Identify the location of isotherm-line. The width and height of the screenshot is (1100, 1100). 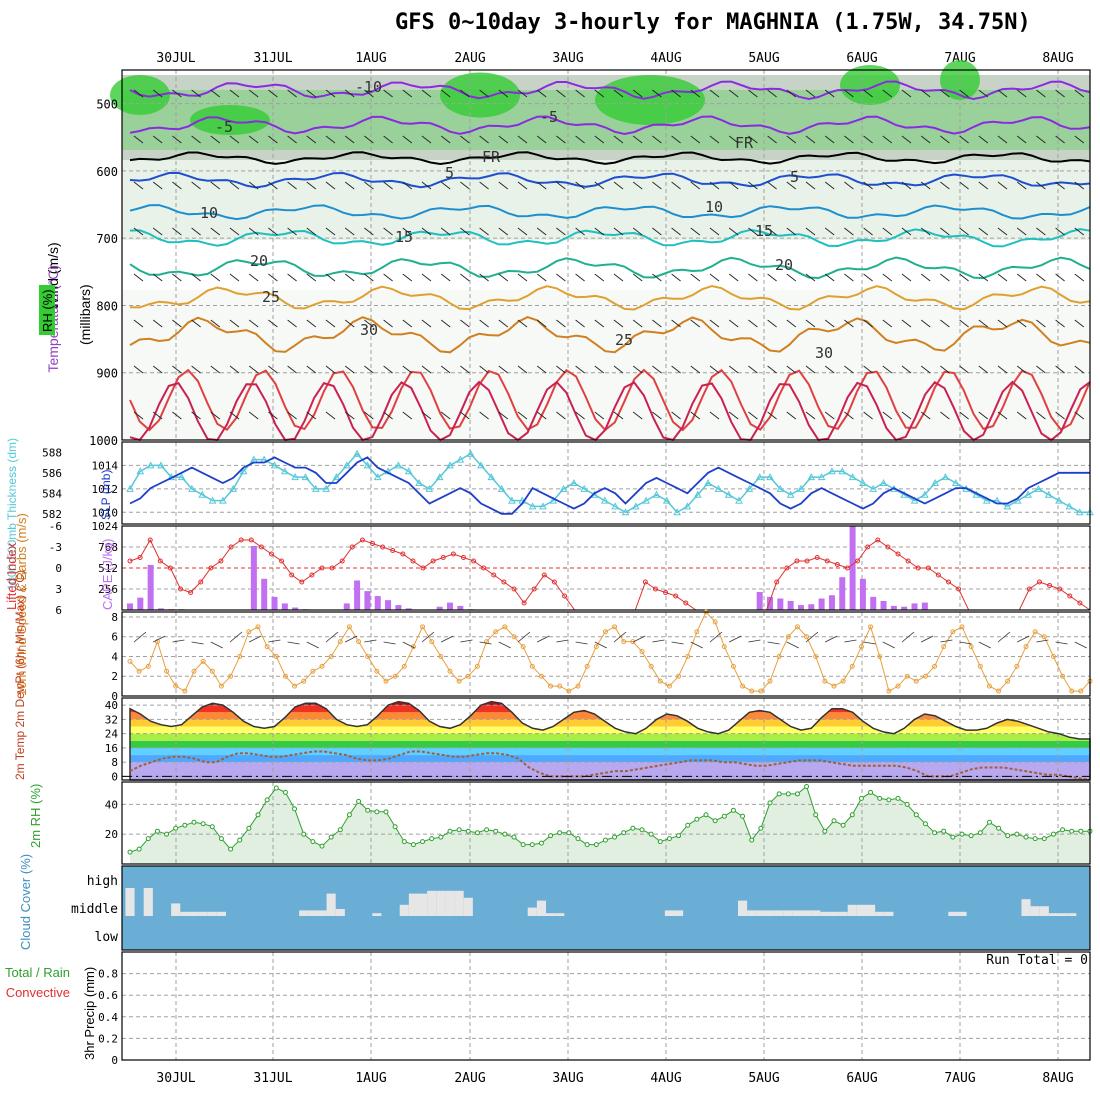
(610, 180).